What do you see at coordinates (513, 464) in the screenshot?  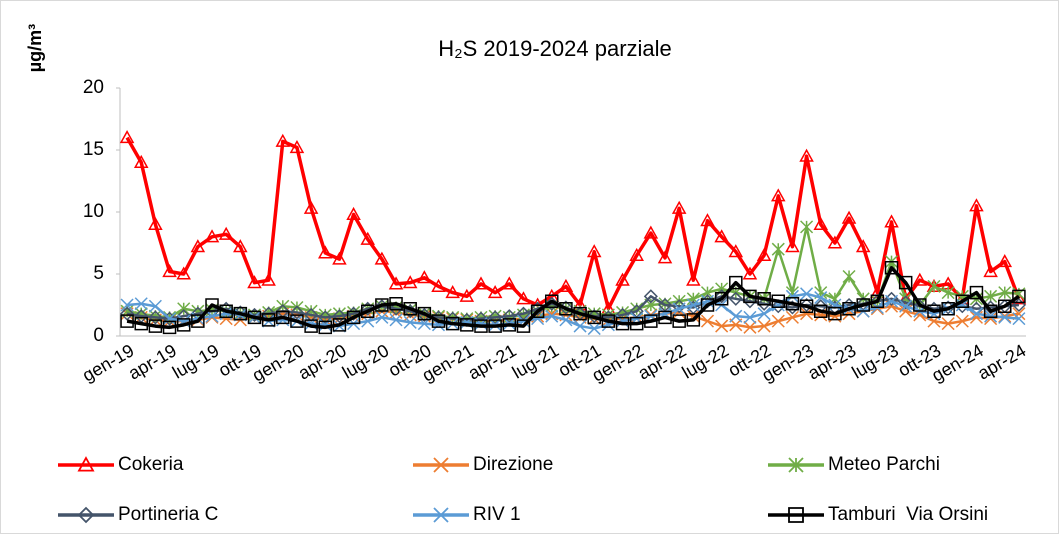 I see `legend-label: Direzione` at bounding box center [513, 464].